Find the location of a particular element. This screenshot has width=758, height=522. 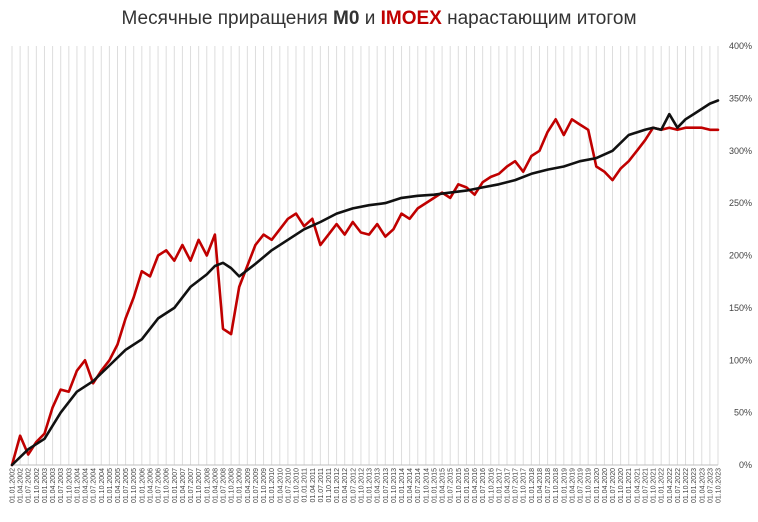

x-tick-label: 01.07.2015 is located at coordinates (451, 485).